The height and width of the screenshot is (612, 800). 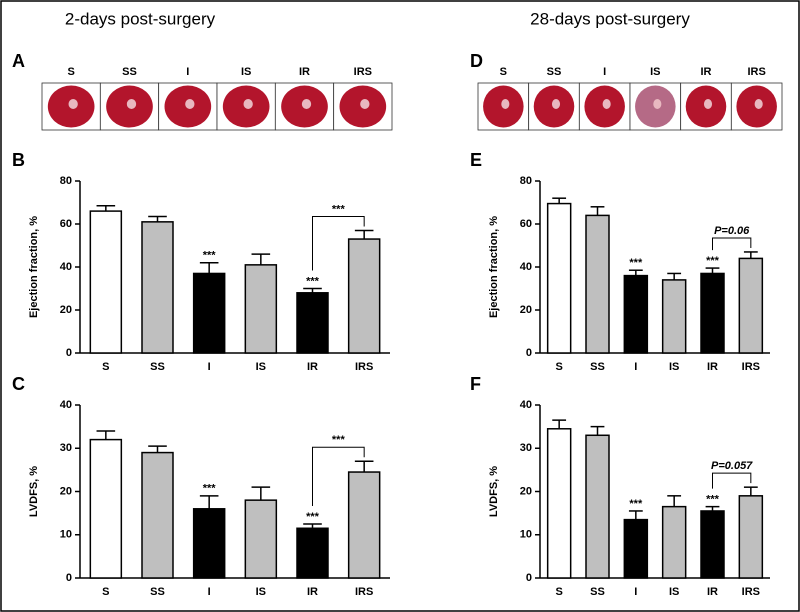 What do you see at coordinates (706, 72) in the screenshot?
I see `image-label: IR` at bounding box center [706, 72].